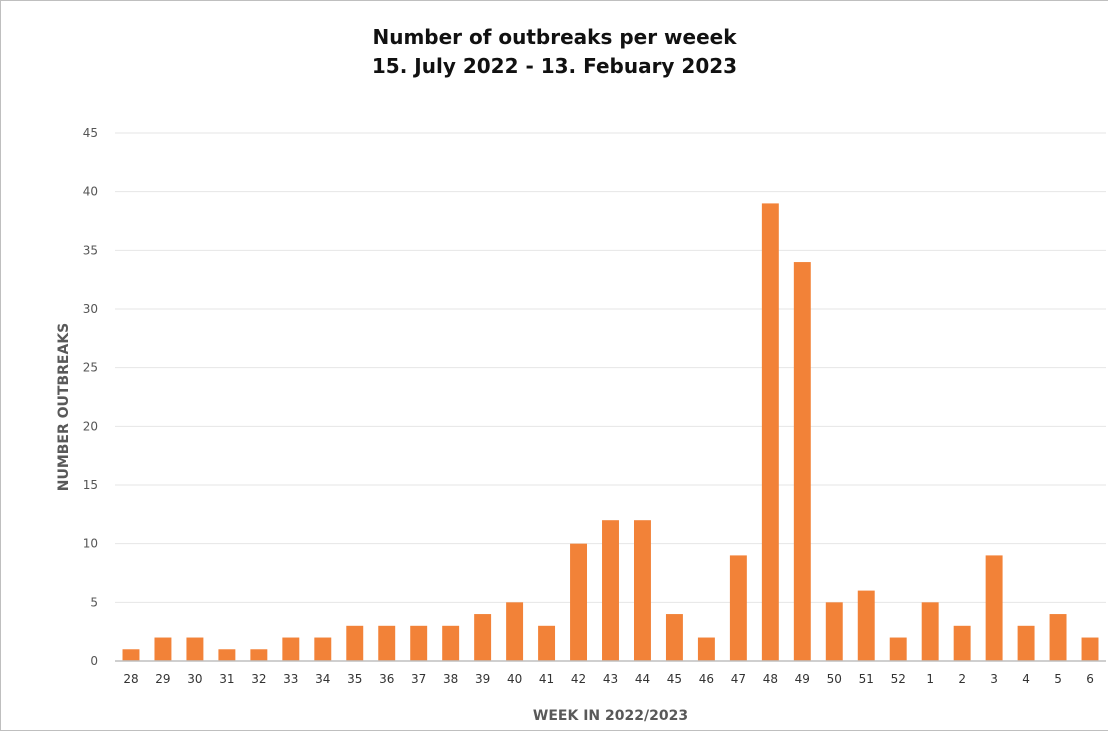 Image resolution: width=1109 pixels, height=731 pixels. I want to click on x-tick-label: 48, so click(770, 679).